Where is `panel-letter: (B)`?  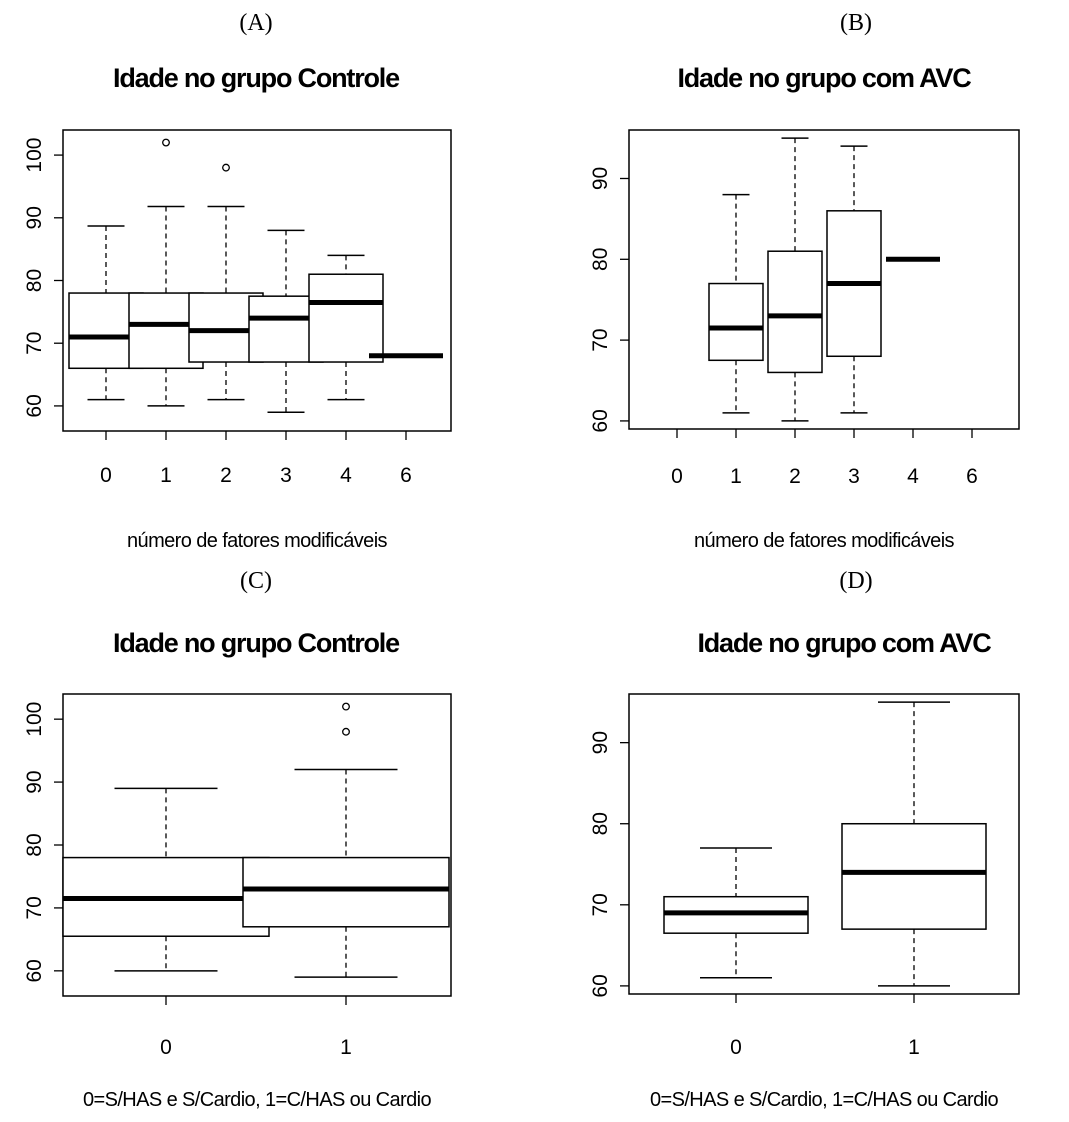
panel-letter: (B) is located at coordinates (856, 23).